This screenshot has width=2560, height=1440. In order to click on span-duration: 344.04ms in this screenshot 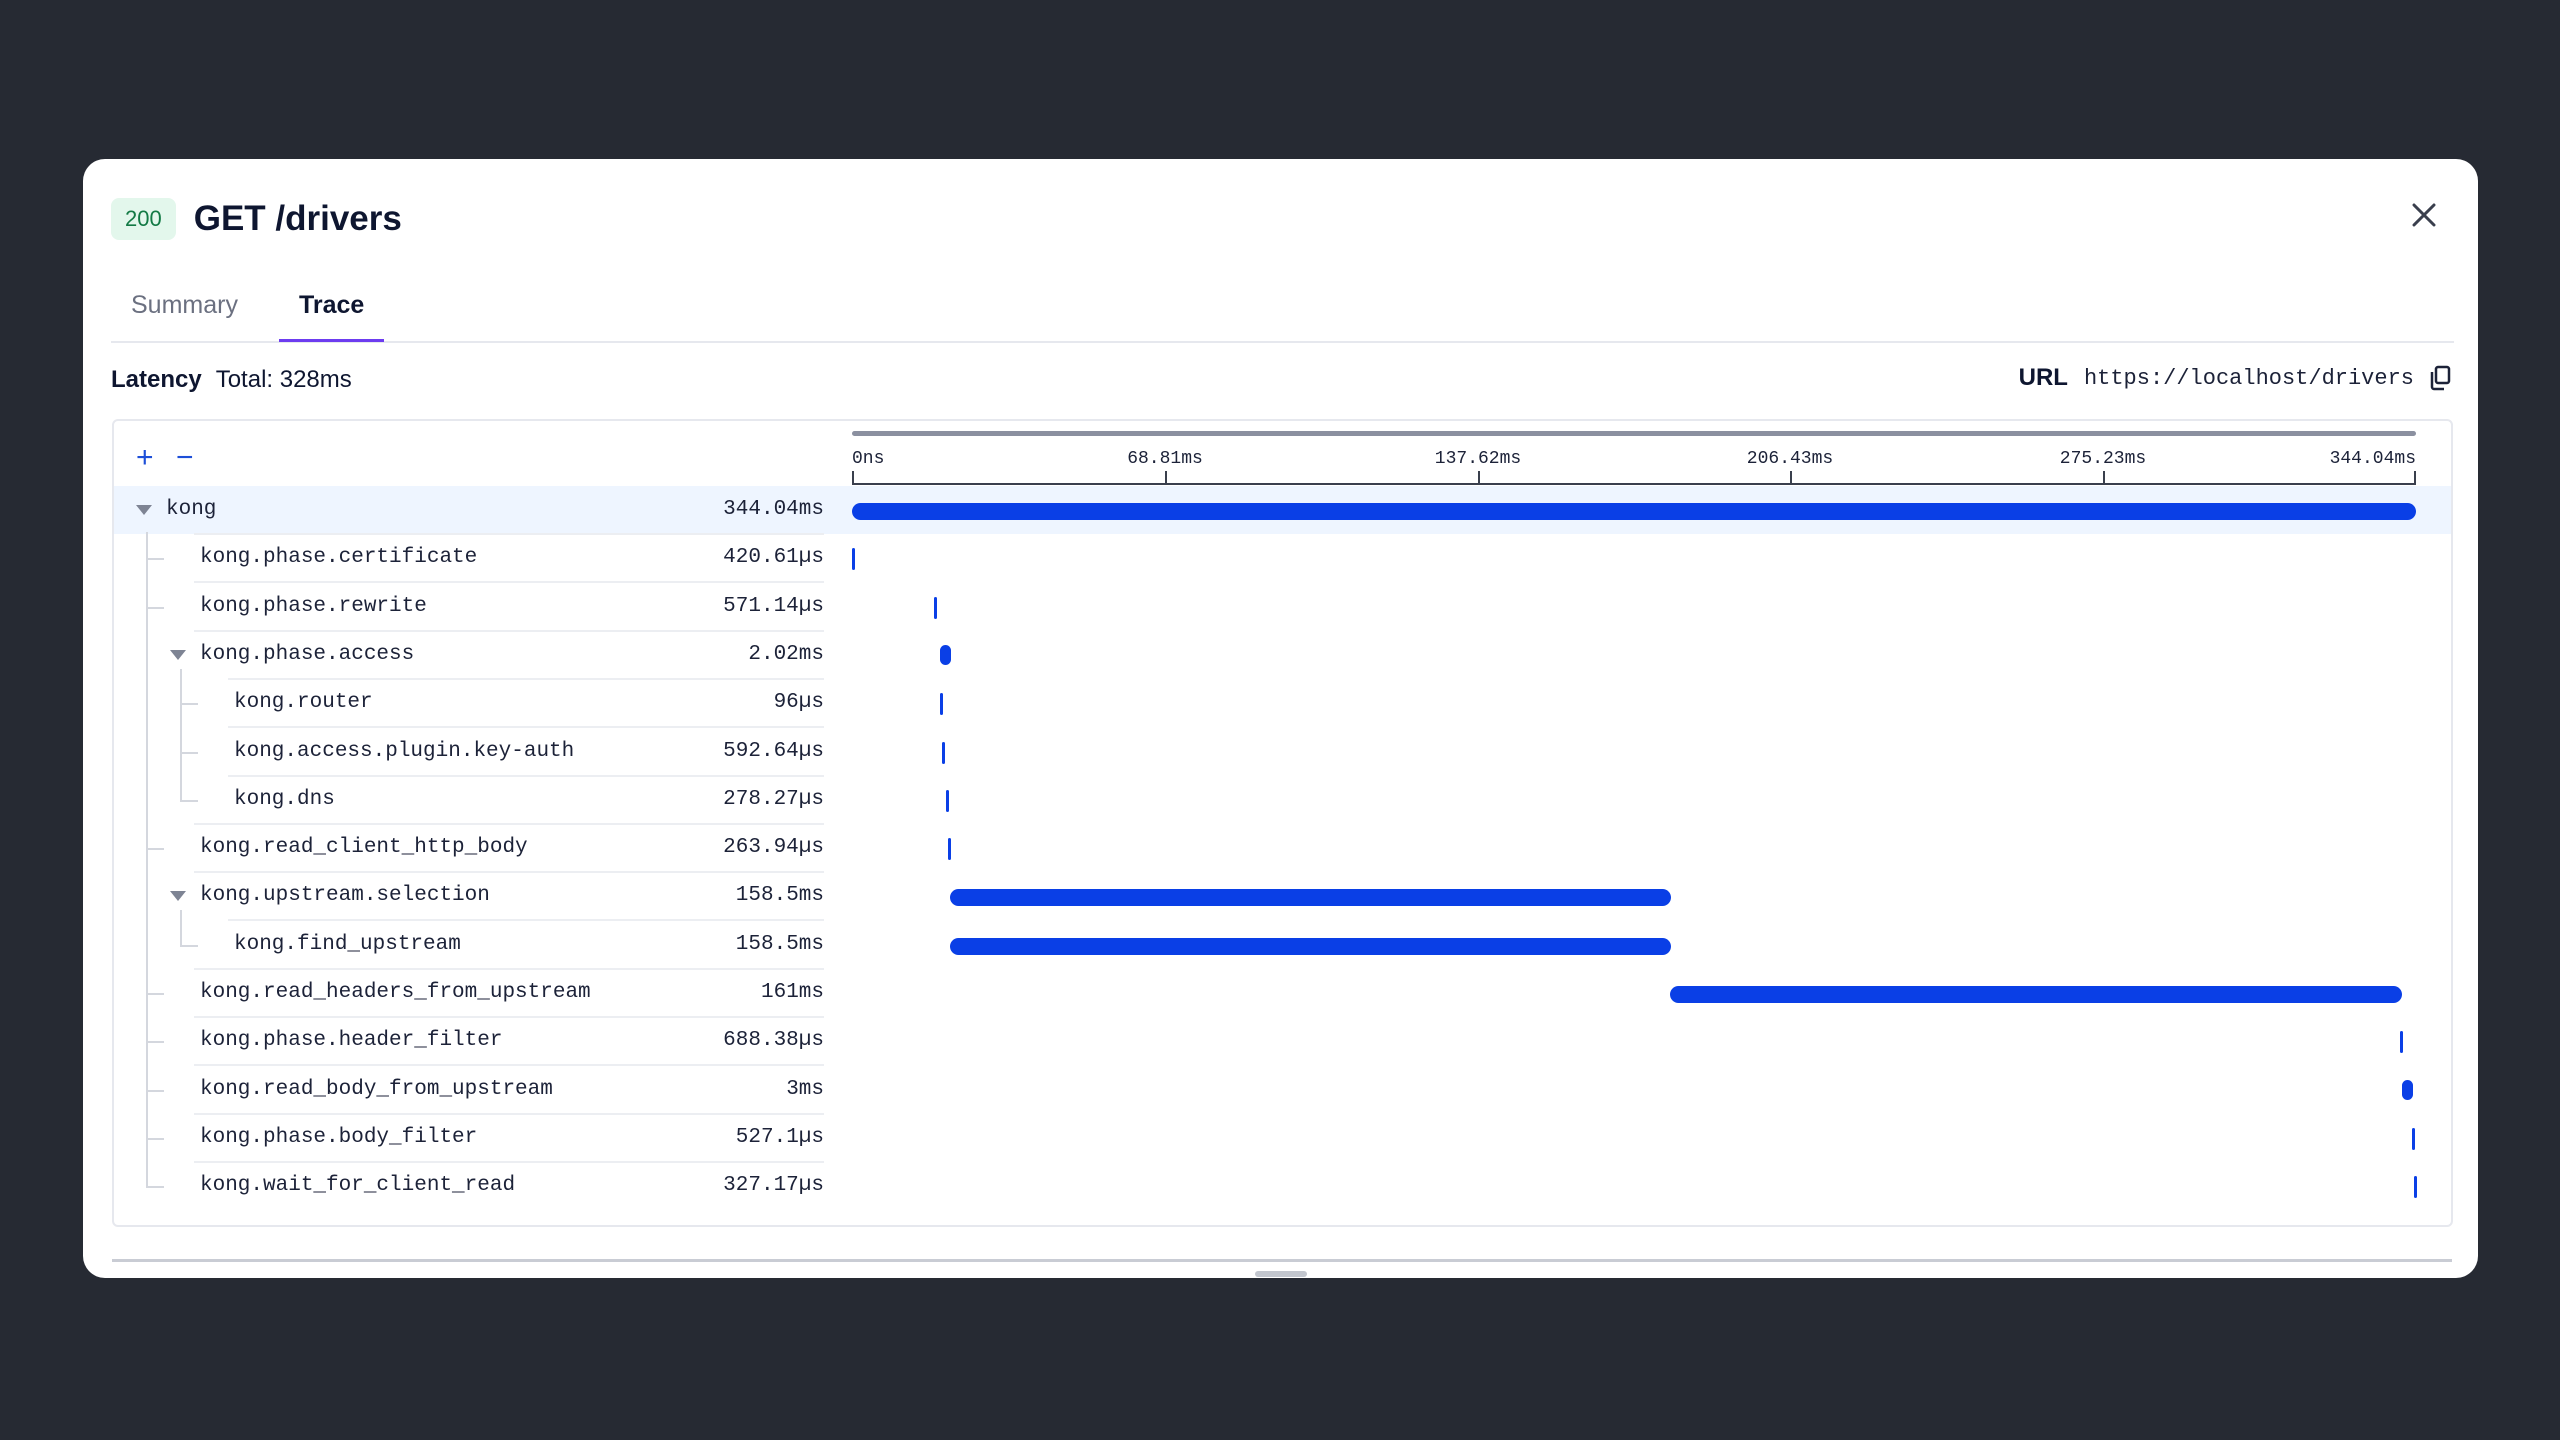, I will do `click(773, 509)`.